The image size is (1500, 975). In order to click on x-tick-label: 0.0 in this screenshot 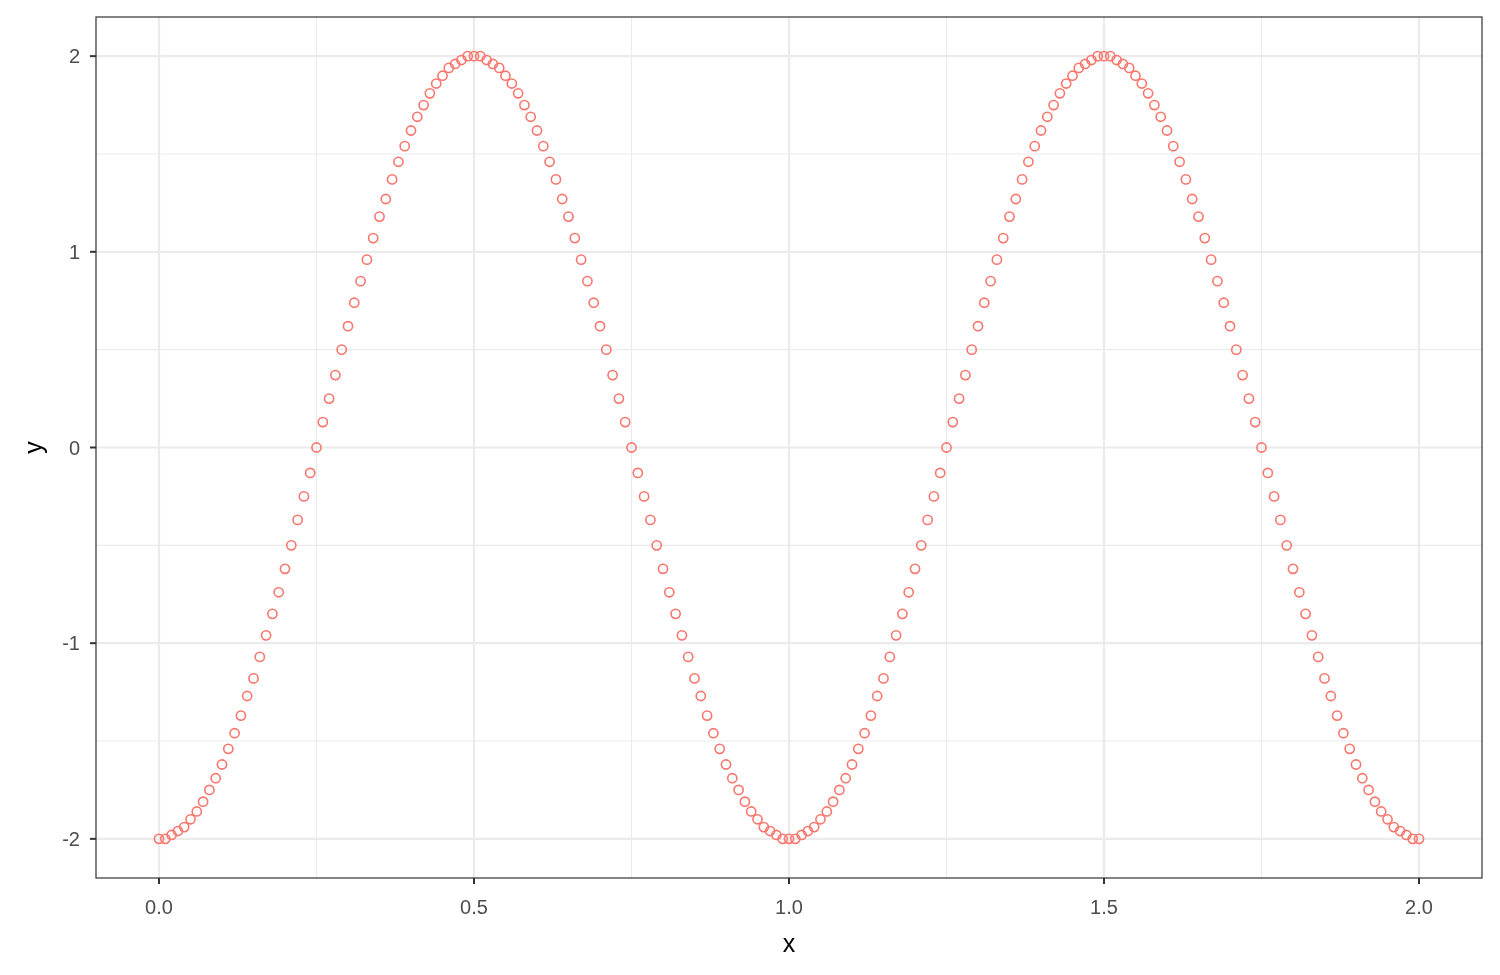, I will do `click(159, 907)`.